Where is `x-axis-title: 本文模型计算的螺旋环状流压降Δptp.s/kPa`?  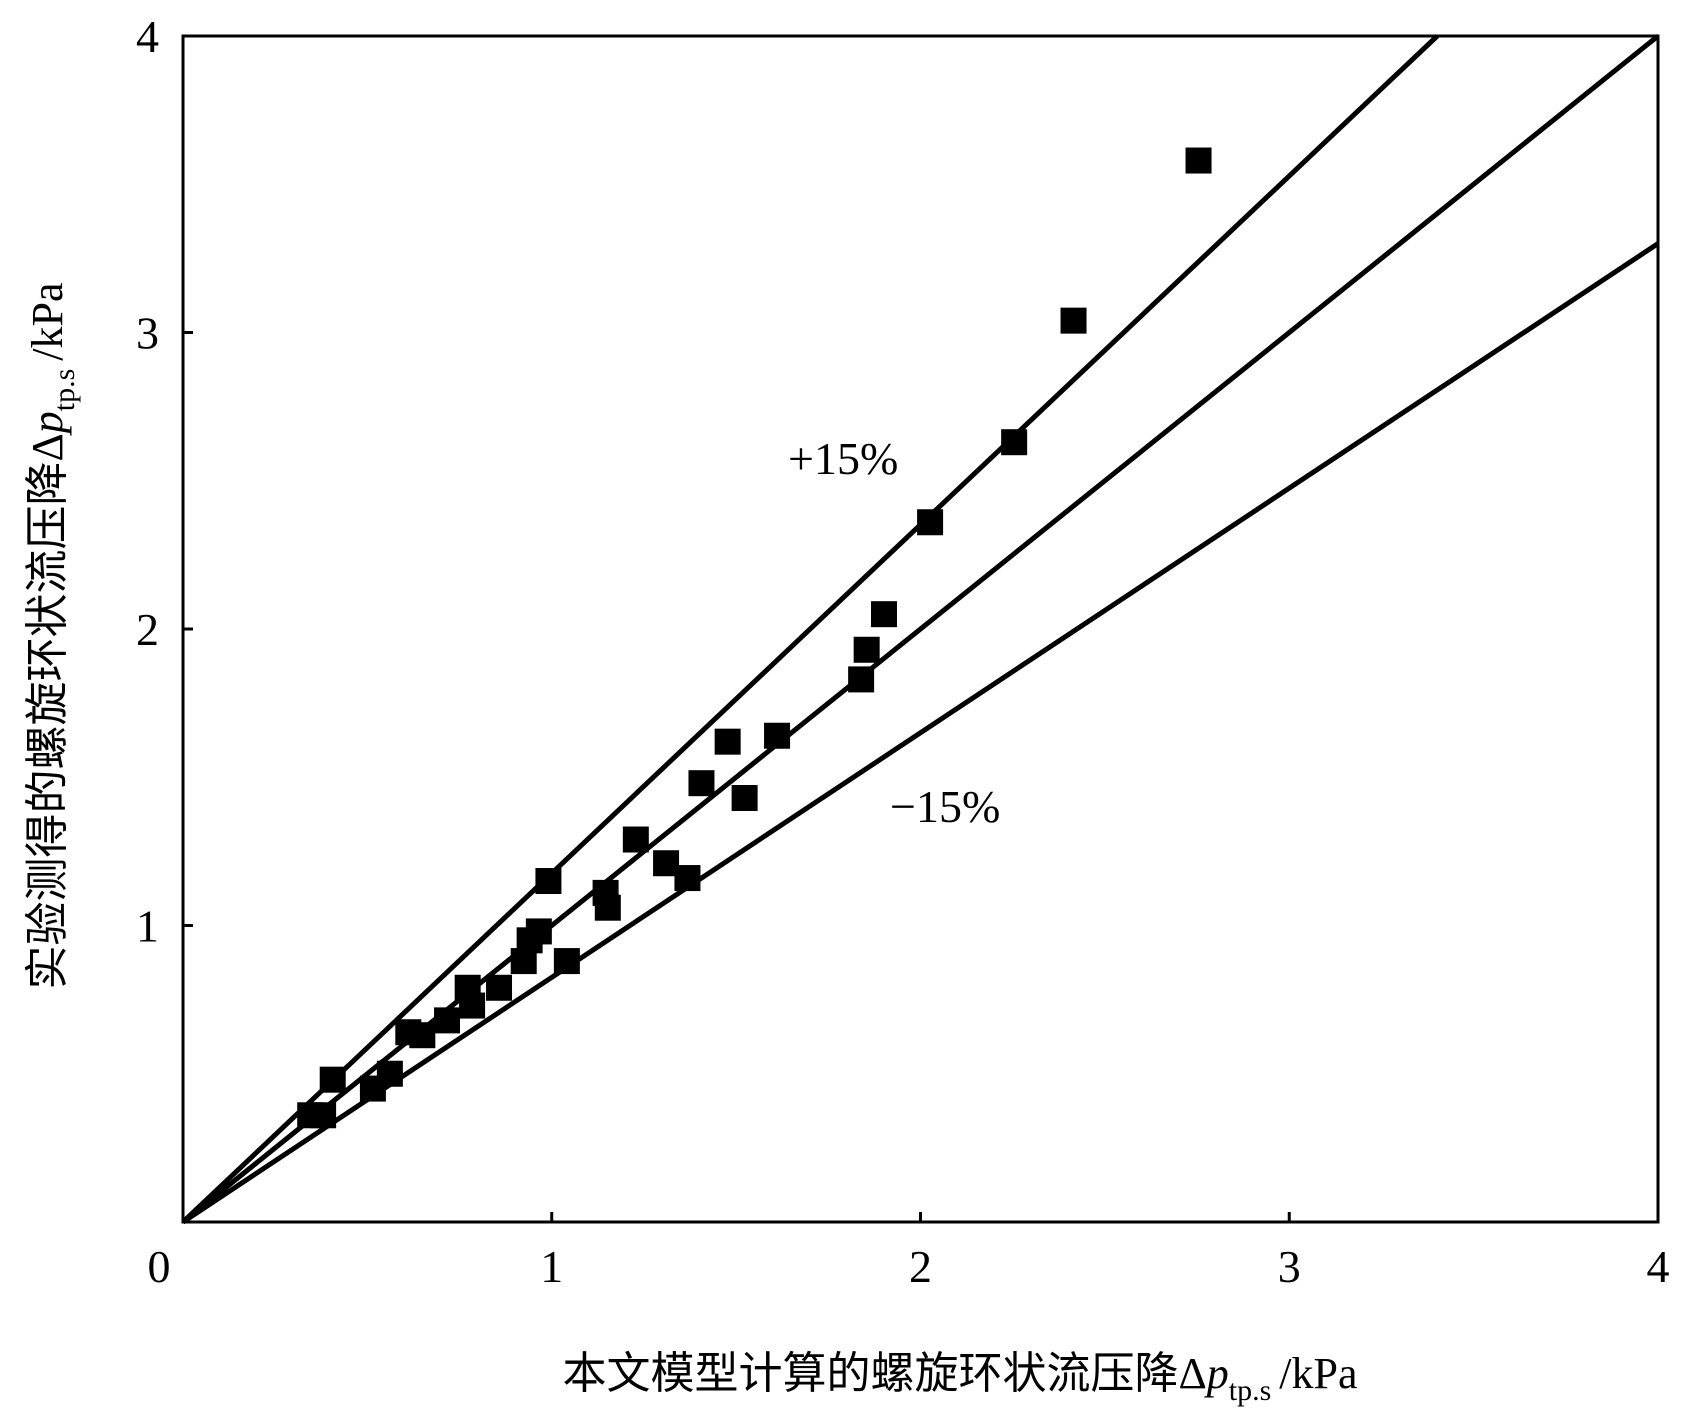 x-axis-title: 本文模型计算的螺旋环状流压降Δptp.s/kPa is located at coordinates (959, 1378).